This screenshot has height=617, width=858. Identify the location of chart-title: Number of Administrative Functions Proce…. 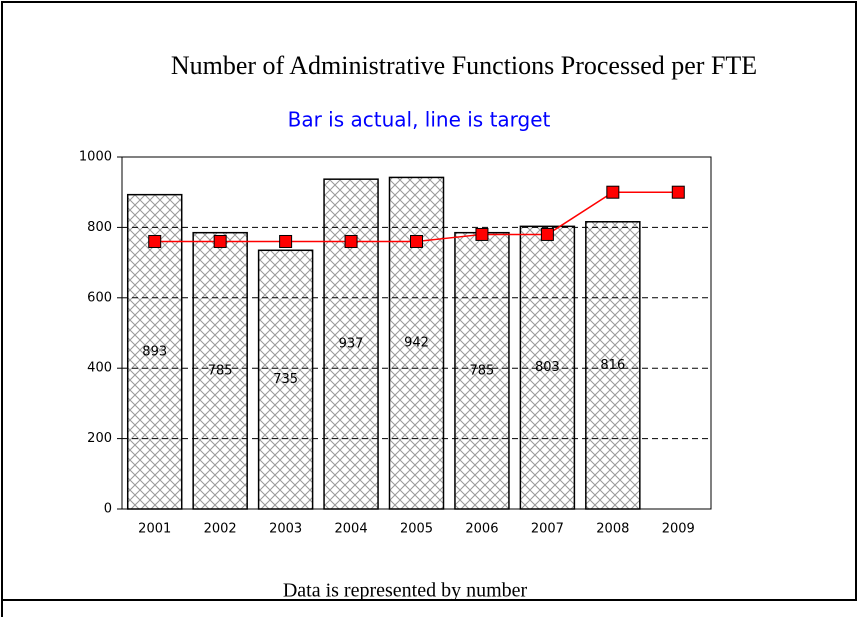
(464, 65).